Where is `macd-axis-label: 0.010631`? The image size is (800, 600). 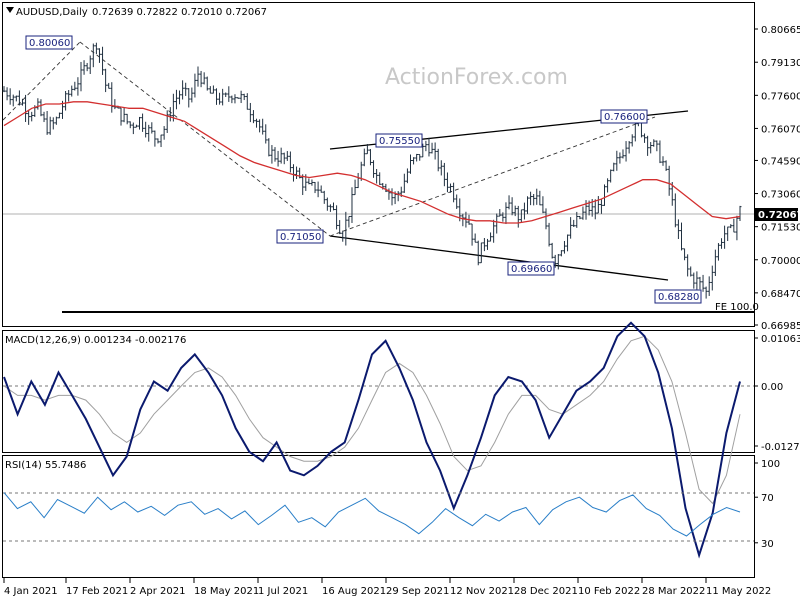 macd-axis-label: 0.010631 is located at coordinates (780, 339).